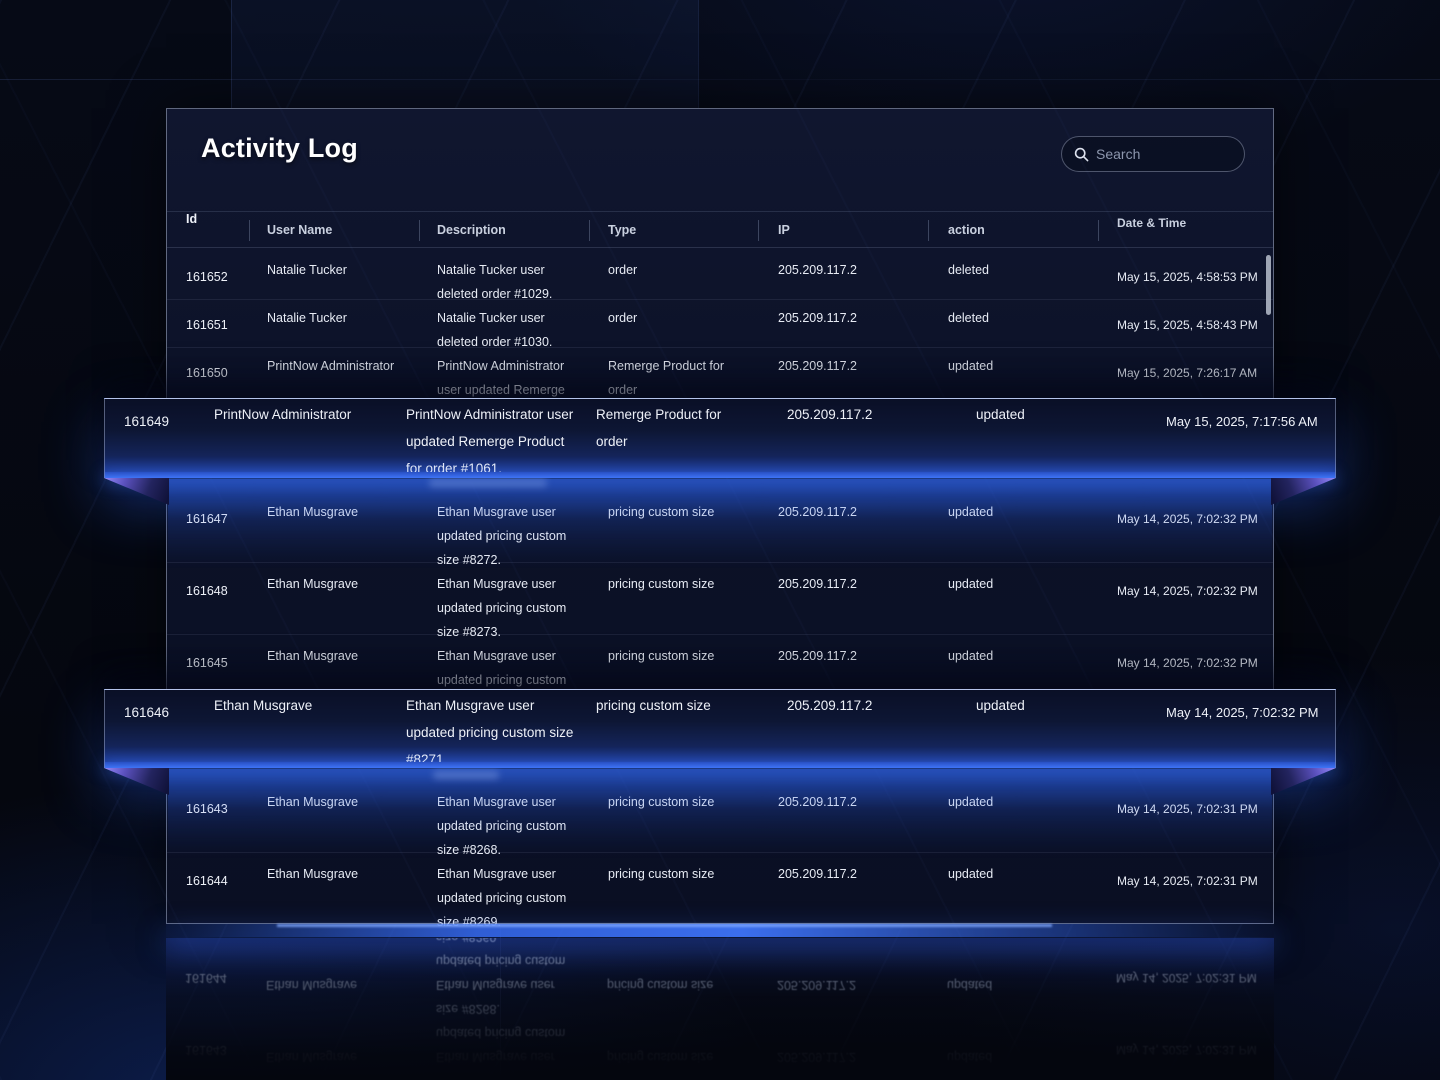  I want to click on reflection-fade, so click(720, 1009).